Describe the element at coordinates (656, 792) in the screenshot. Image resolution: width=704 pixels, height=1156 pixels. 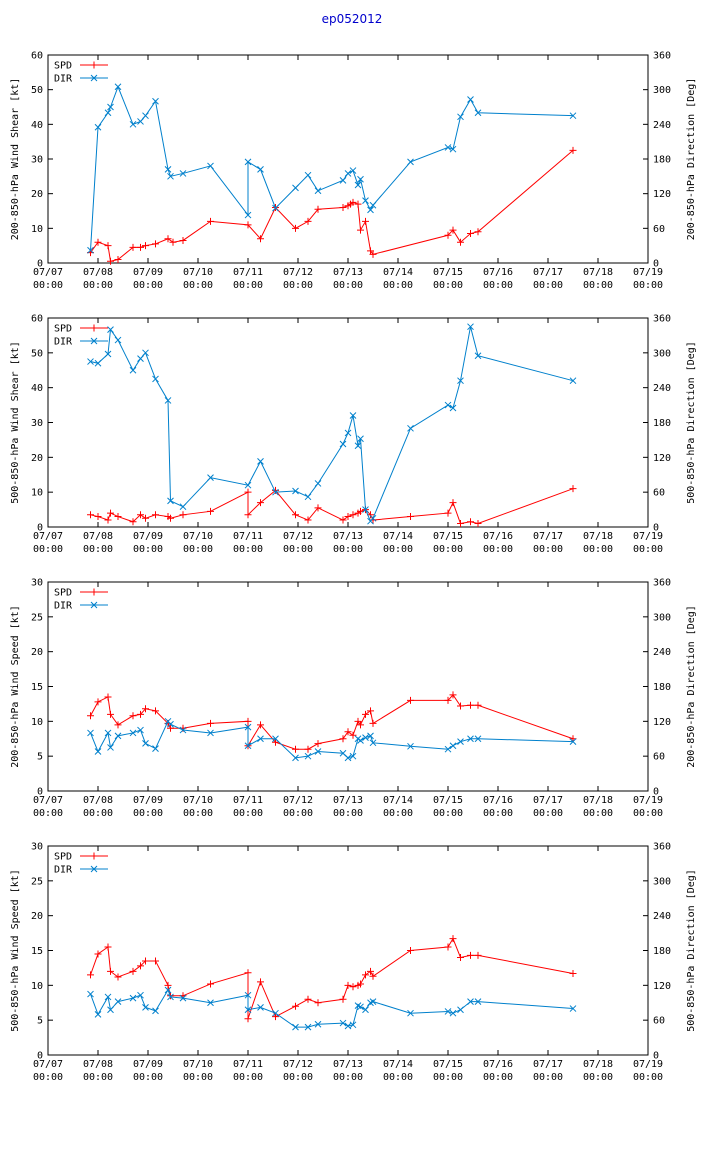
I see `y2-tick-label: 0` at that location.